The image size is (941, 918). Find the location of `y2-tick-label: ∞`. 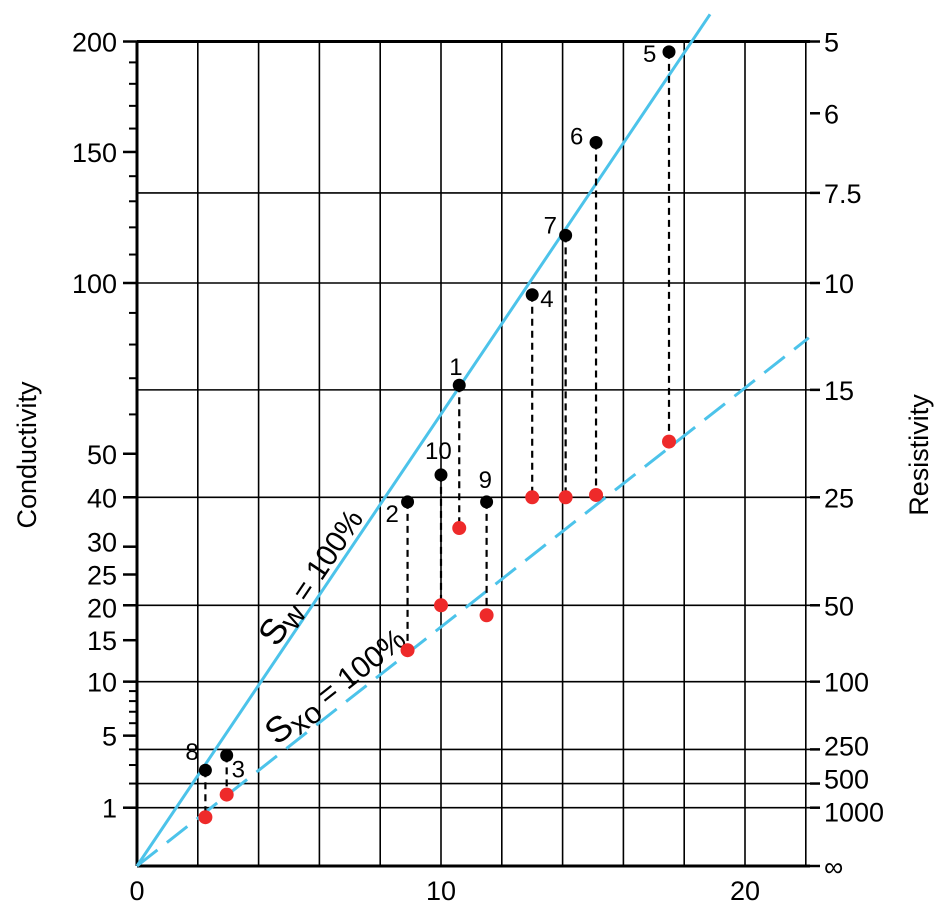

y2-tick-label: ∞ is located at coordinates (833, 867).